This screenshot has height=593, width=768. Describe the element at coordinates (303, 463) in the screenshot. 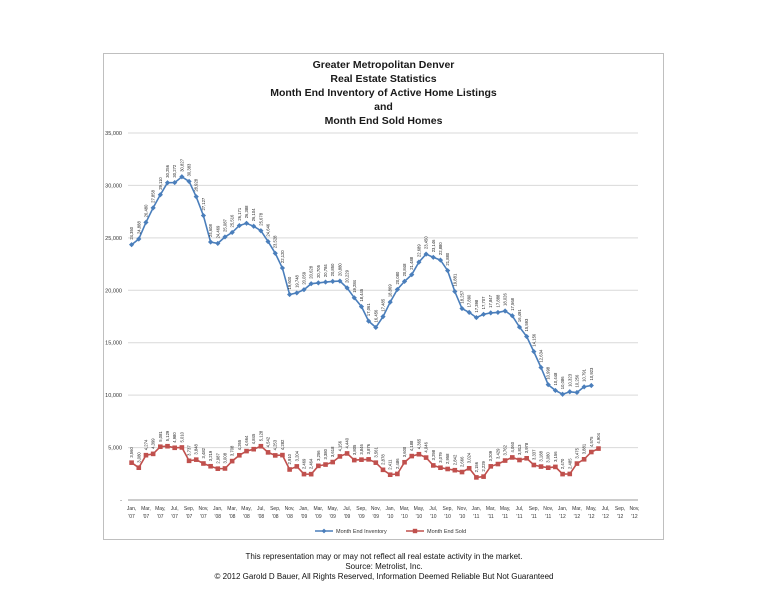

I see `data-label: 2,469` at that location.